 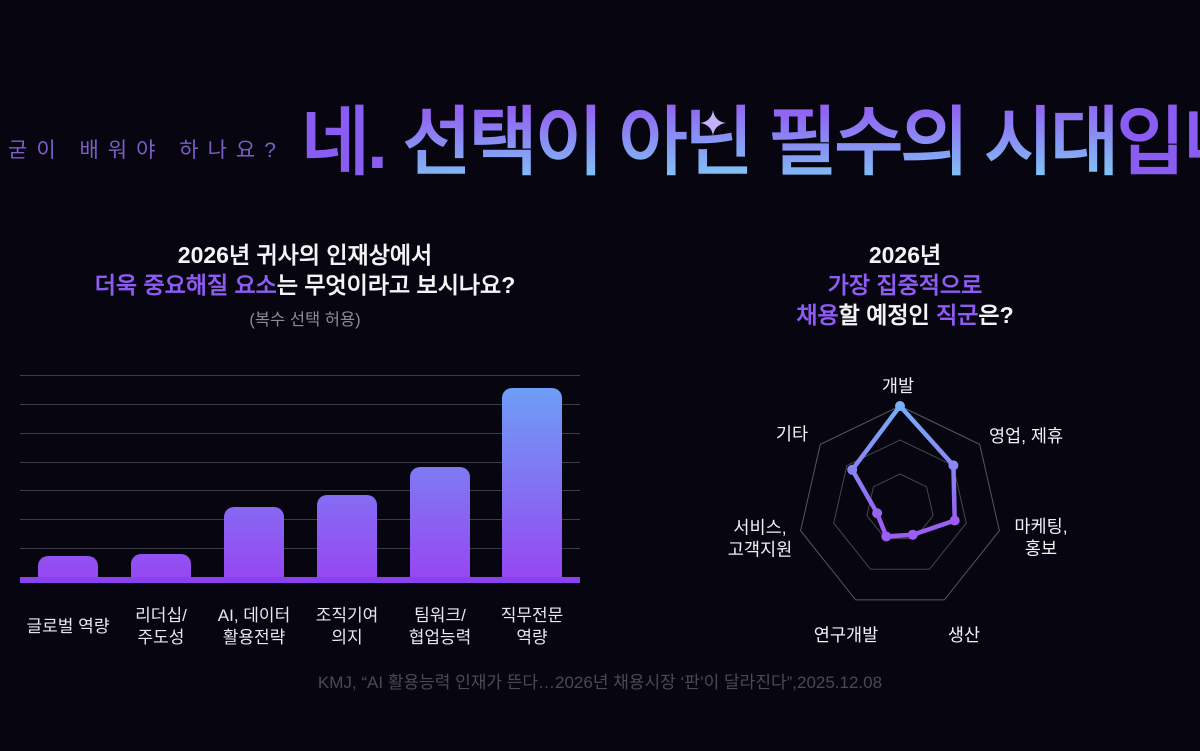 What do you see at coordinates (905, 255) in the screenshot?
I see `radar-title-line1: 2026년` at bounding box center [905, 255].